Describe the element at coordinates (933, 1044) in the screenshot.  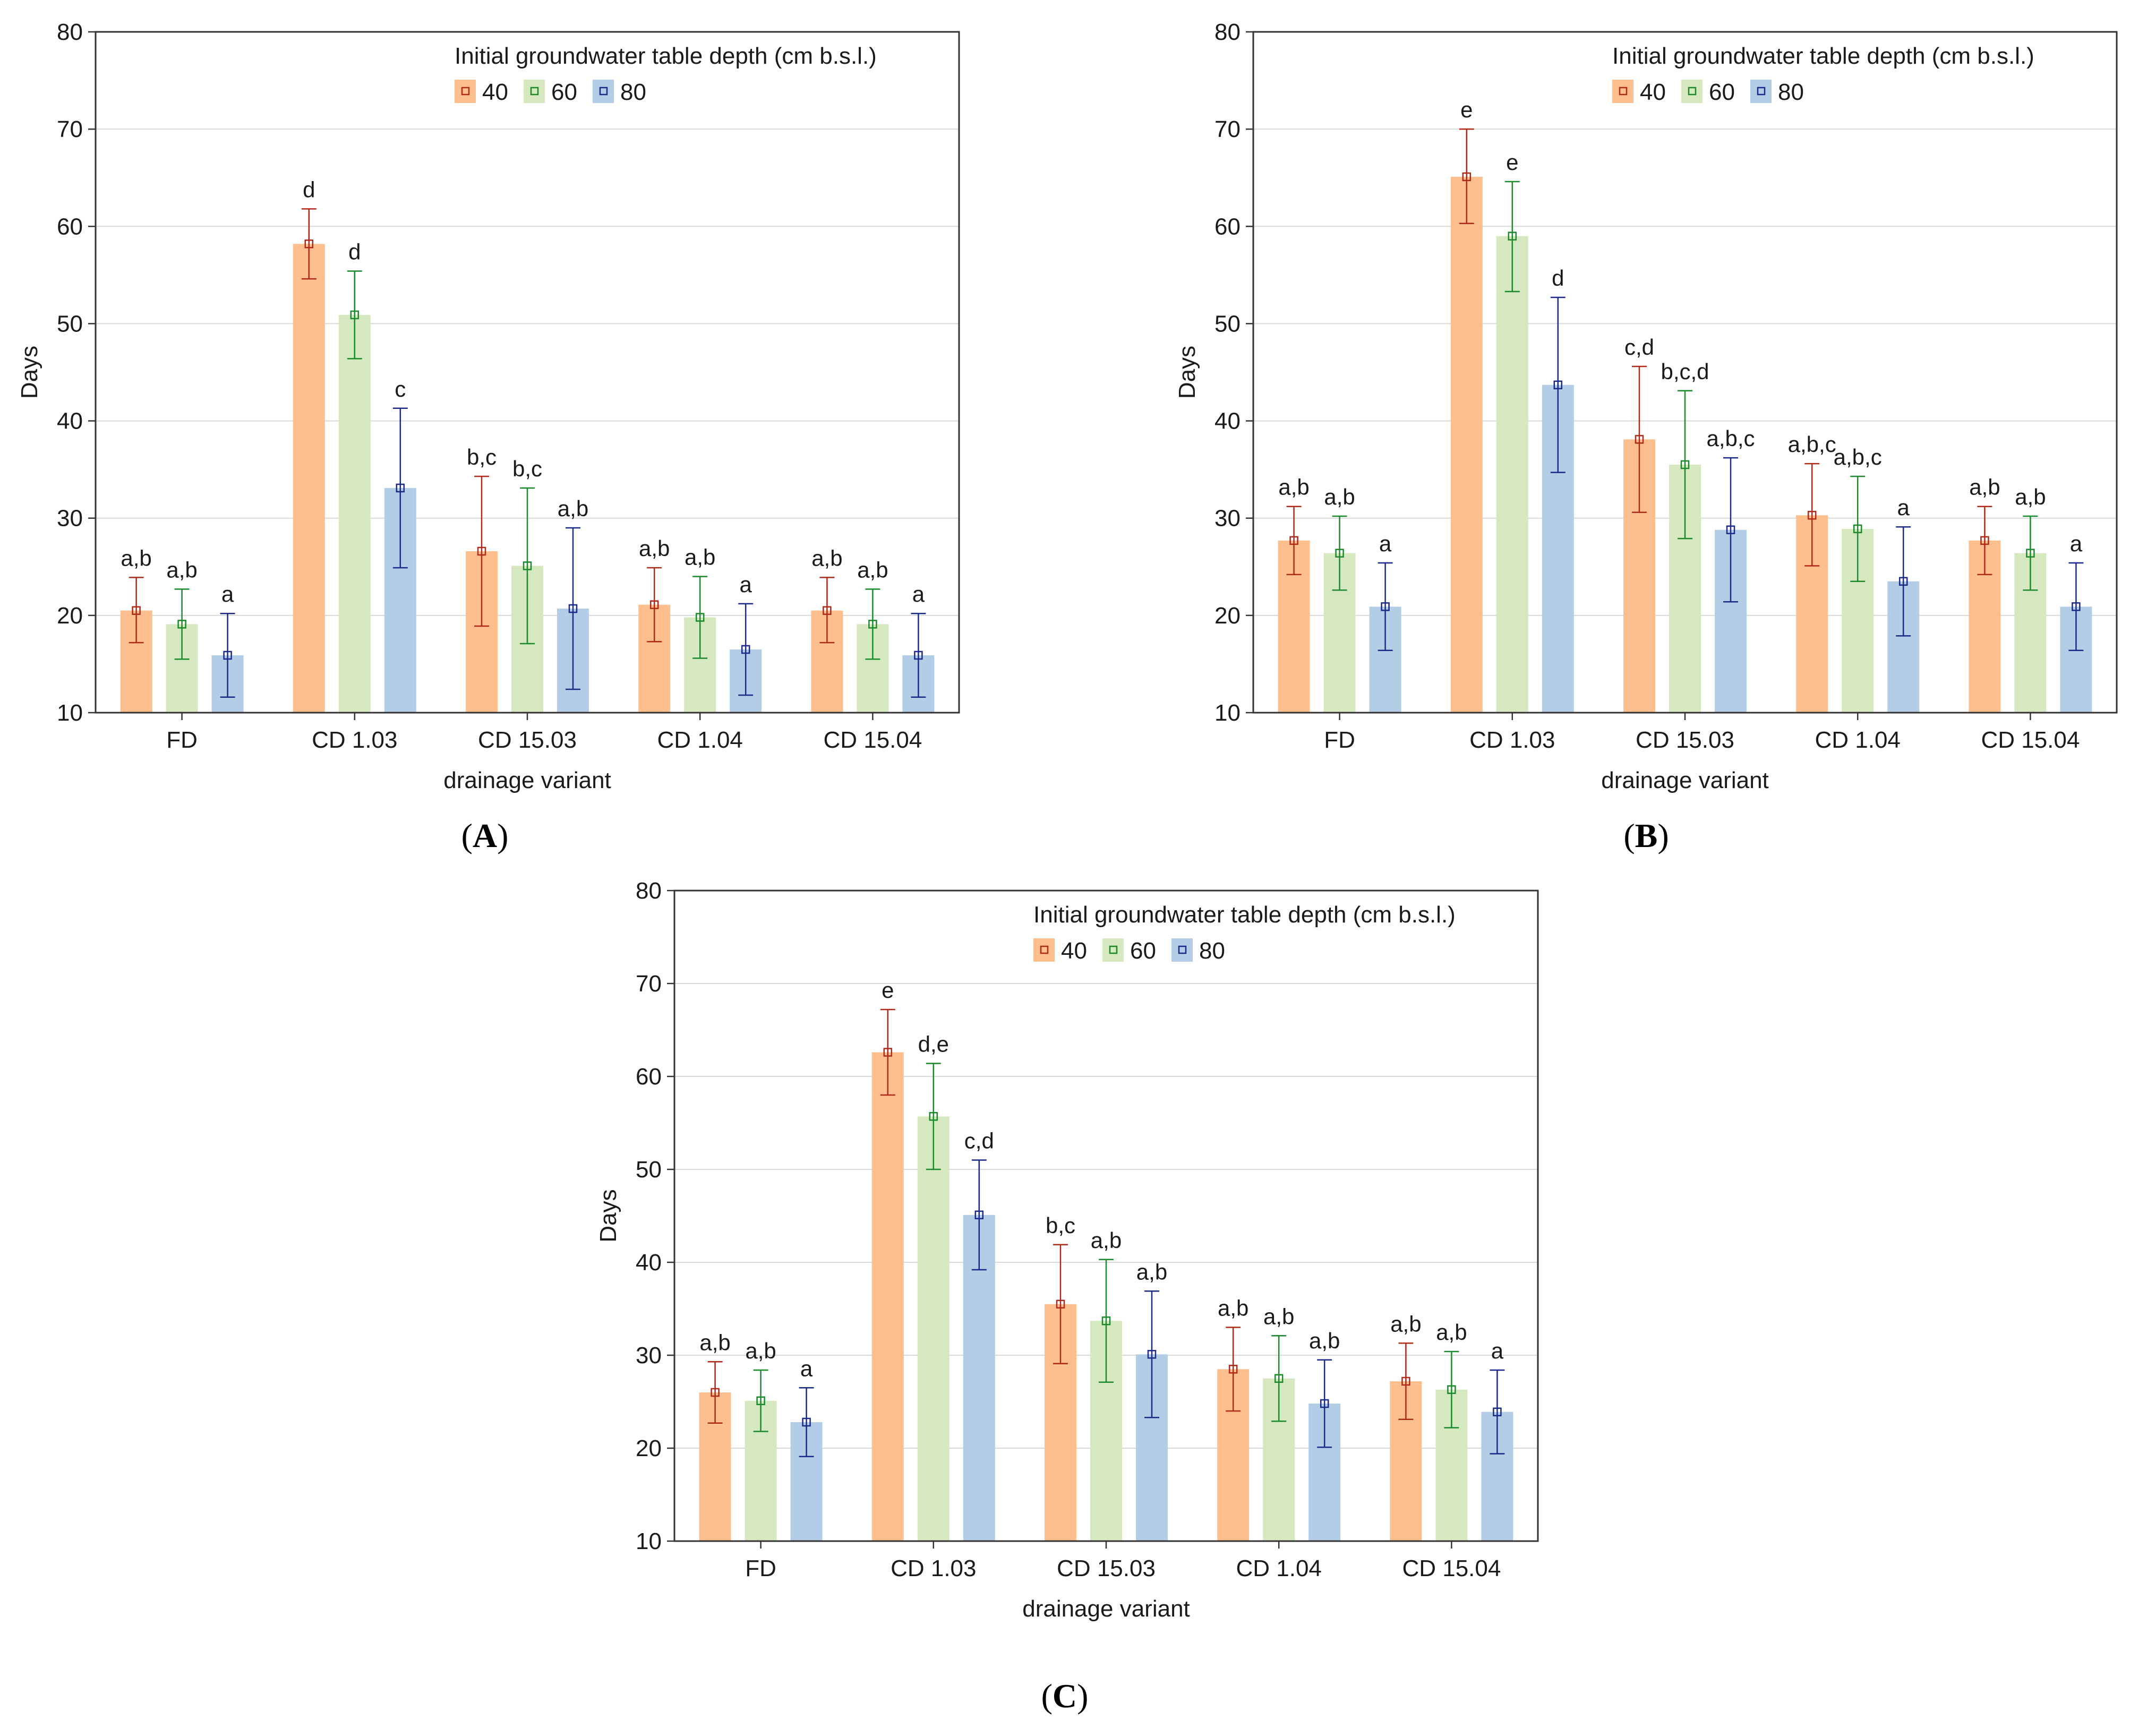
I see `significance-label: d,e` at that location.